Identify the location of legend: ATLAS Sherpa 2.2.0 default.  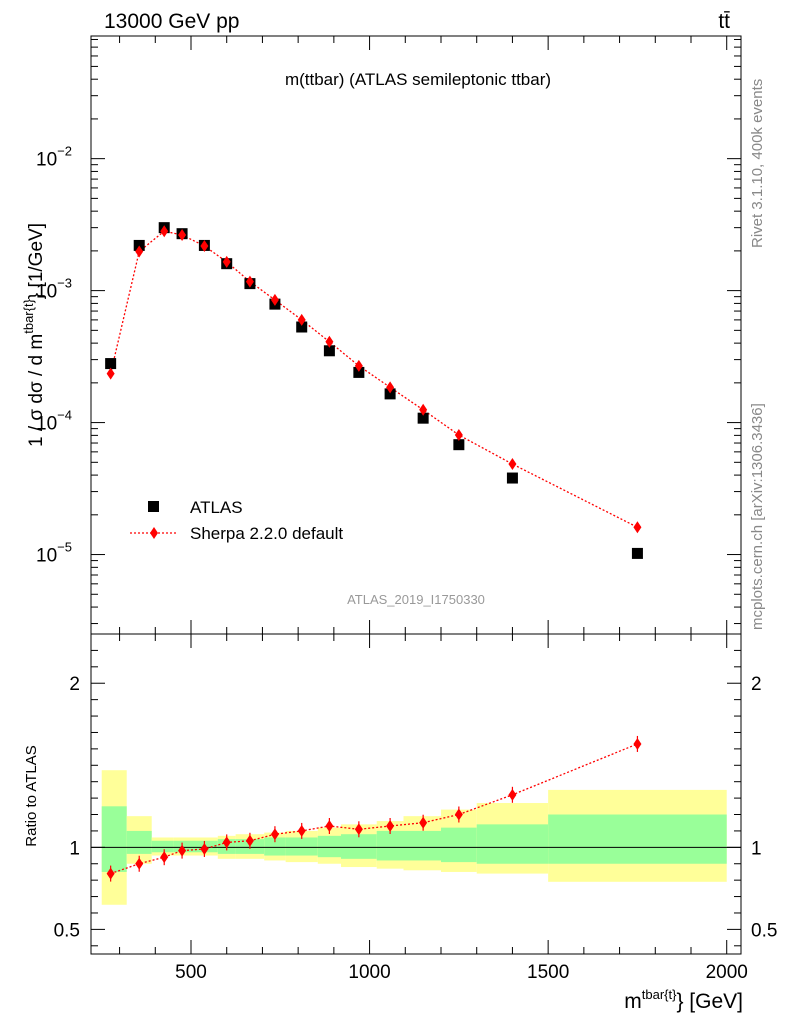
(236, 520).